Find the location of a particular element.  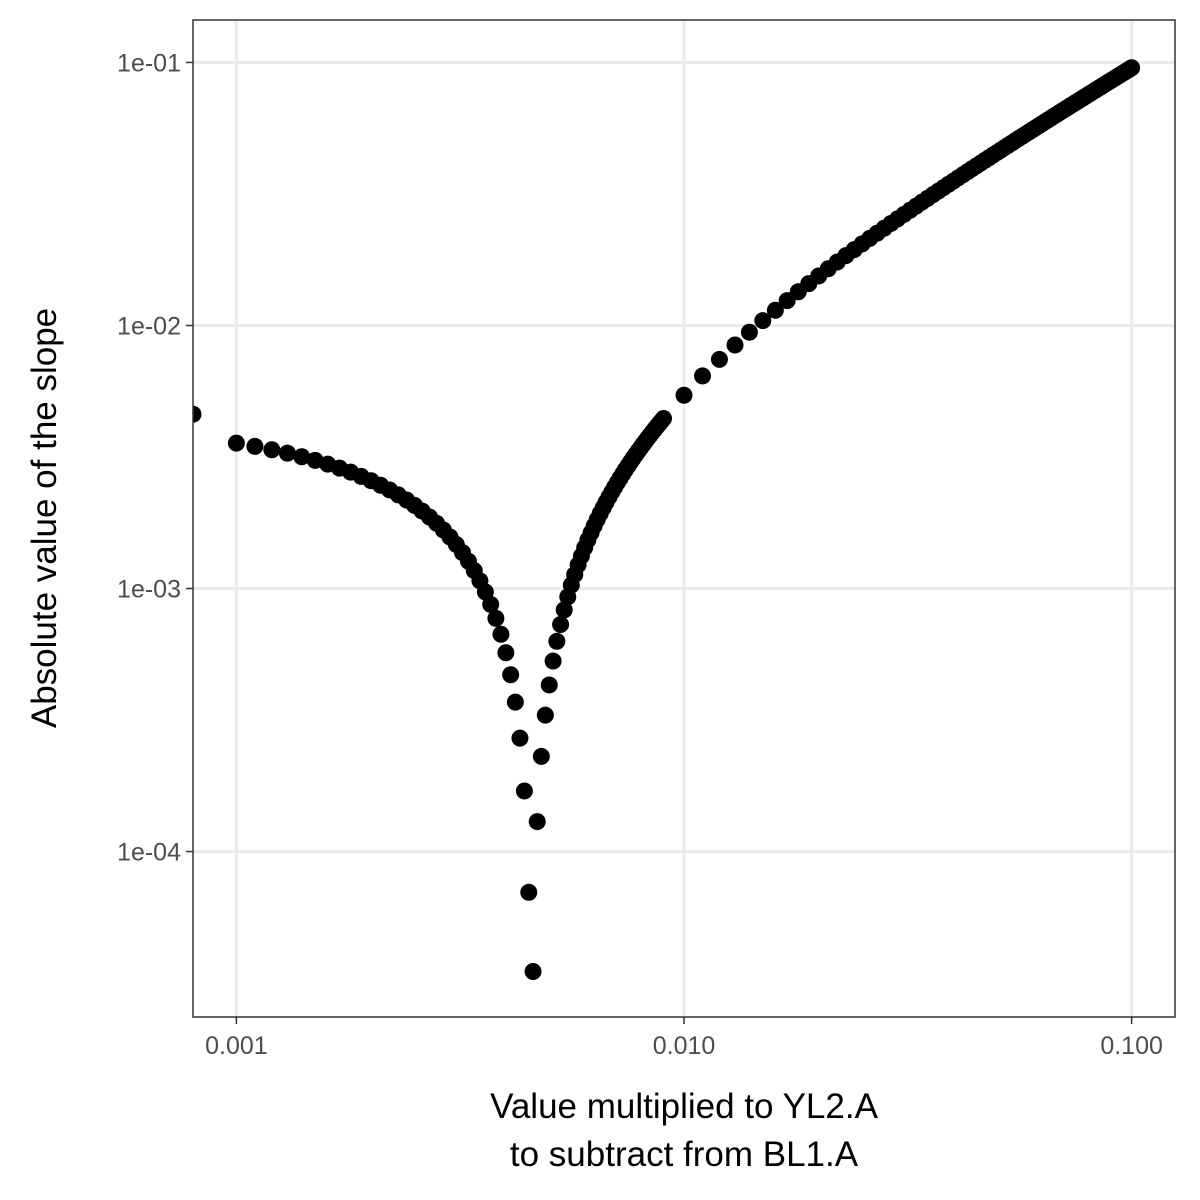

y-tick-label: 1e-03 is located at coordinates (149, 590).